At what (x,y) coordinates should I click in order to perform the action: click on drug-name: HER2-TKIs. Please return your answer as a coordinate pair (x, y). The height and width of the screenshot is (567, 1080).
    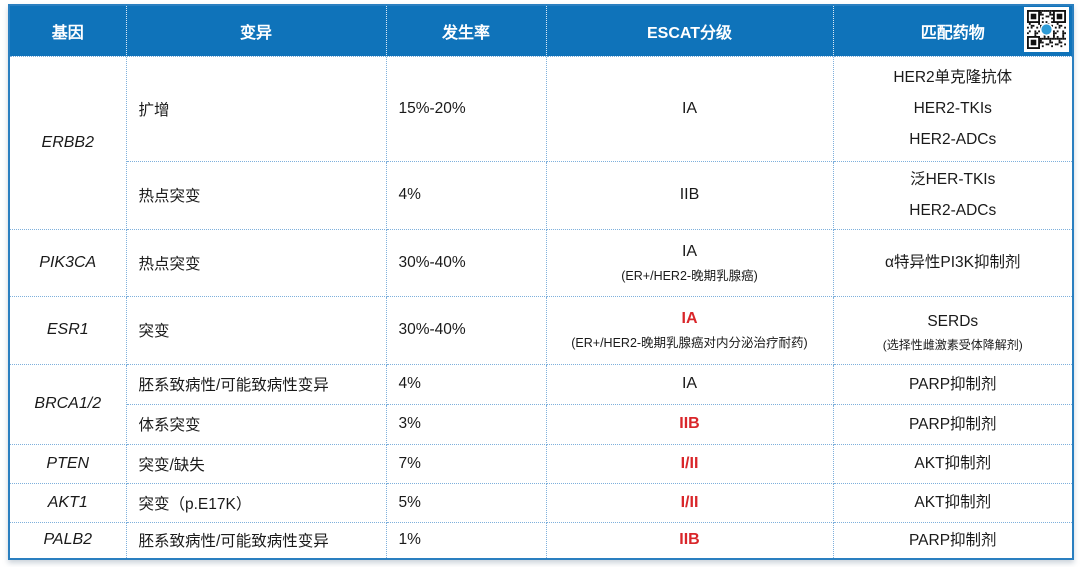
    Looking at the image, I should click on (952, 108).